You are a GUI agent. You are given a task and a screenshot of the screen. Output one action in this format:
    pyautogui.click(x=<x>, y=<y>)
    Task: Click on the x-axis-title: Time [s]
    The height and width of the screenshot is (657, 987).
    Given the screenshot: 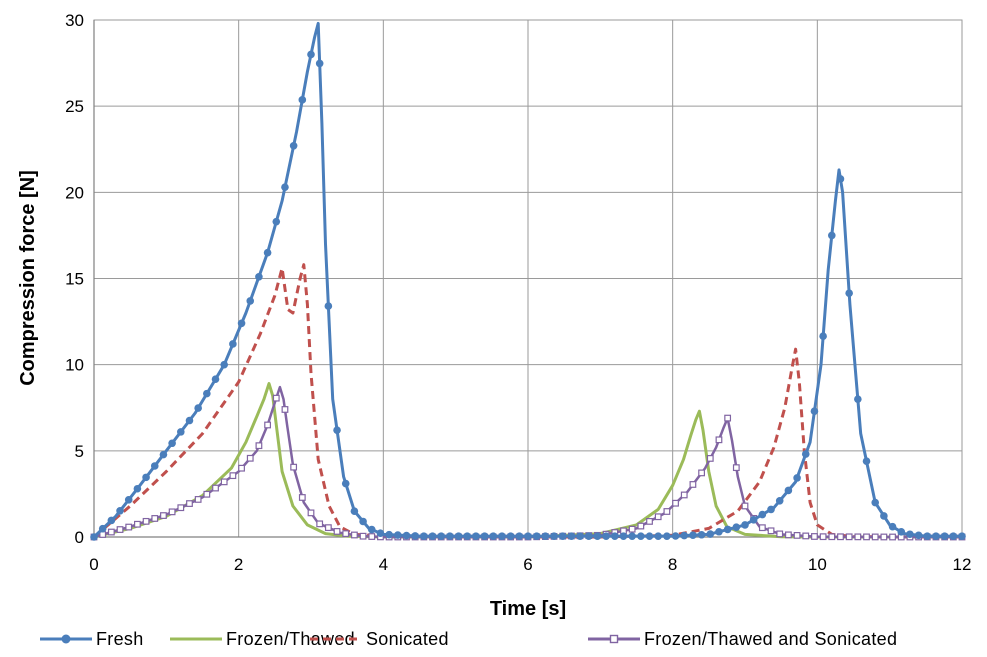 What is the action you would take?
    pyautogui.click(x=528, y=609)
    